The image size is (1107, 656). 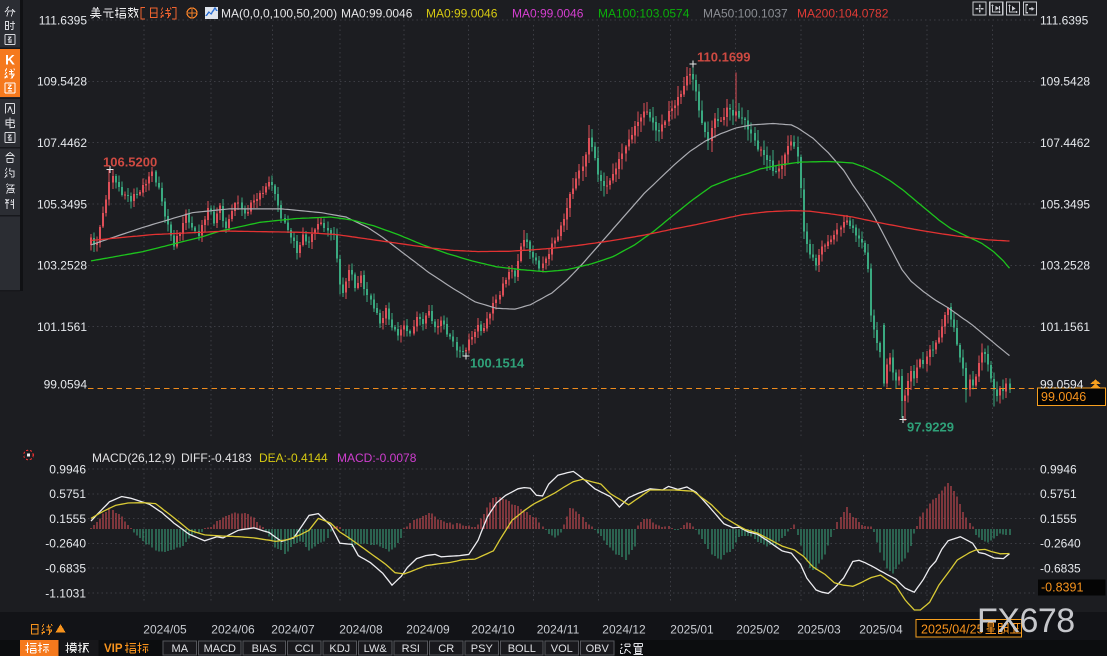 What do you see at coordinates (113, 649) in the screenshot?
I see `svg-text: VIP` at bounding box center [113, 649].